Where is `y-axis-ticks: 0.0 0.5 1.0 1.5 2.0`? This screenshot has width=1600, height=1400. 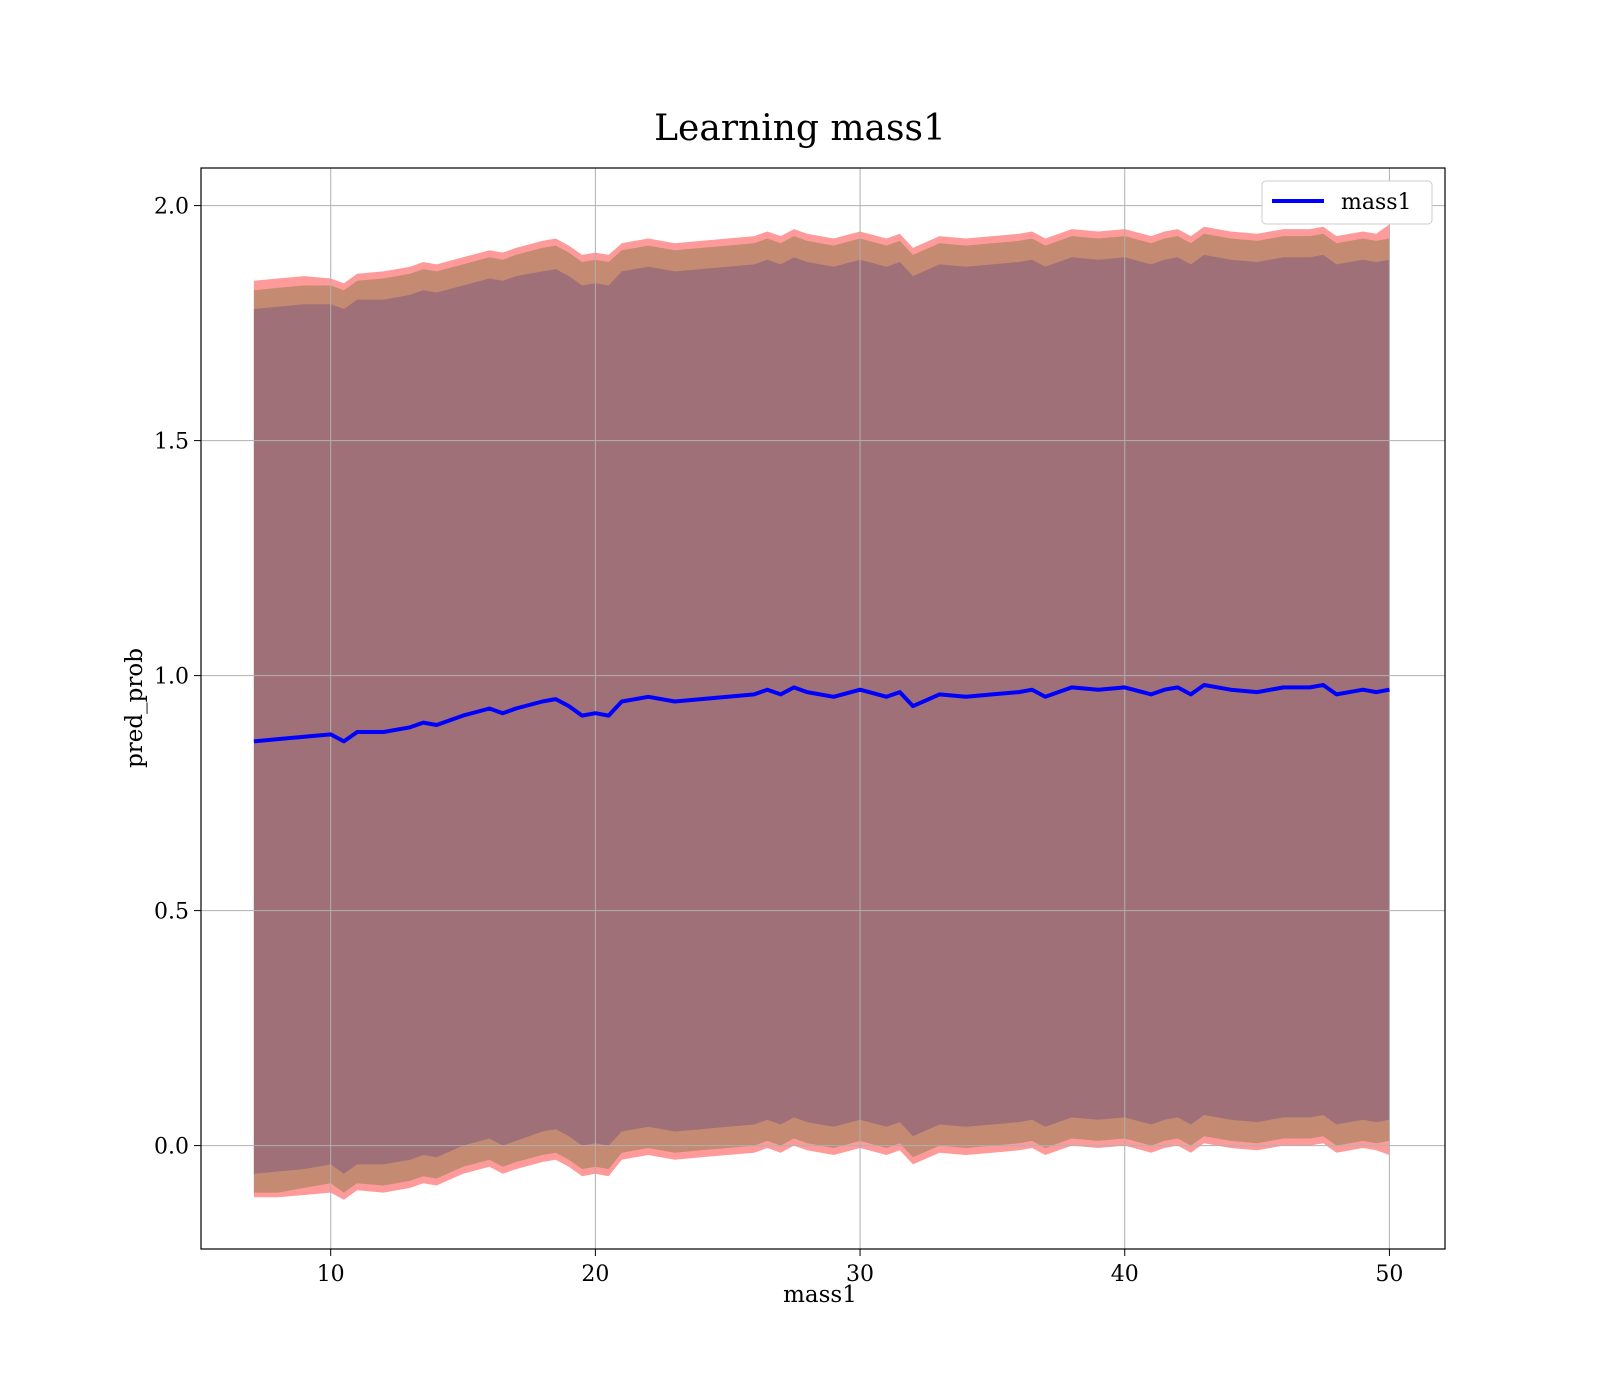 y-axis-ticks: 0.0 0.5 1.0 1.5 2.0 is located at coordinates (177, 677).